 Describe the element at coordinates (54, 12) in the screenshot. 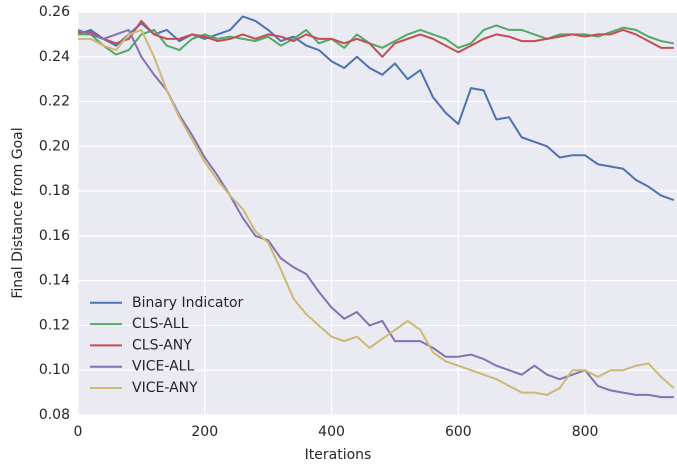

I see `y-tick-label: 0.26` at that location.